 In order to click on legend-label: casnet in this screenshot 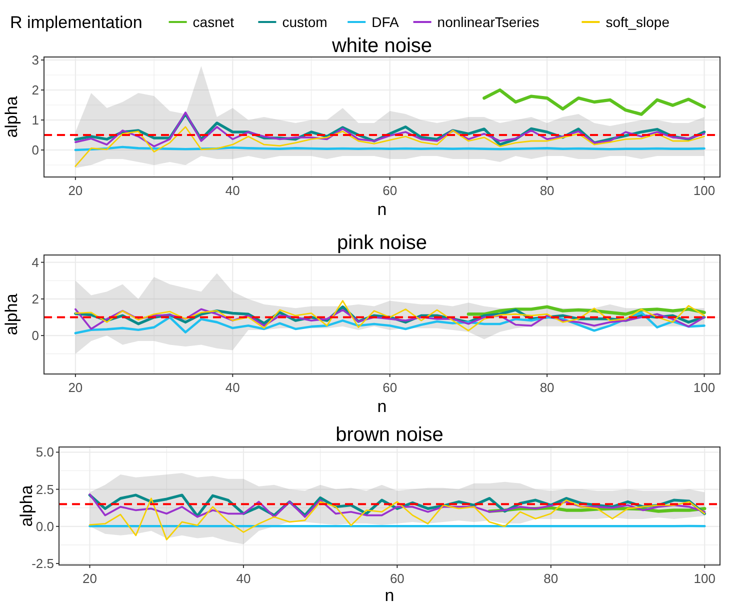, I will do `click(213, 22)`.